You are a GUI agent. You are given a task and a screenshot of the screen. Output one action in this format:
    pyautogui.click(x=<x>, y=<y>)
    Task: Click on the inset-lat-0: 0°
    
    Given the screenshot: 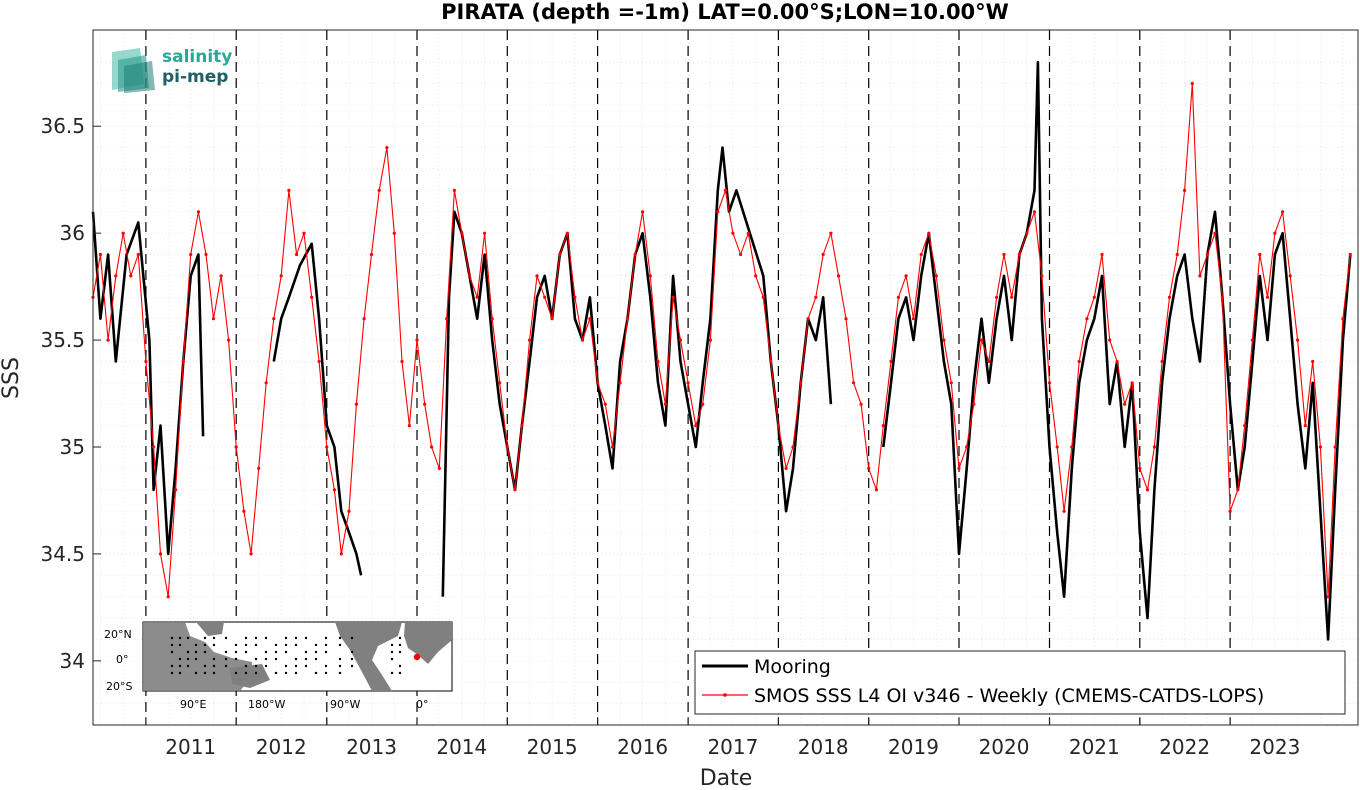 What is the action you would take?
    pyautogui.click(x=122, y=659)
    